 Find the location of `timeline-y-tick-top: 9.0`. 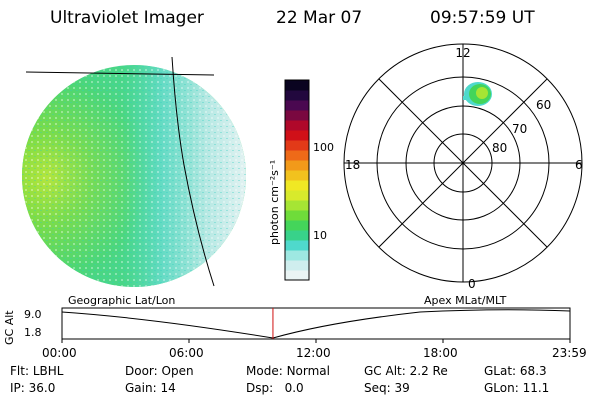

timeline-y-tick-top: 9.0 is located at coordinates (33, 314).